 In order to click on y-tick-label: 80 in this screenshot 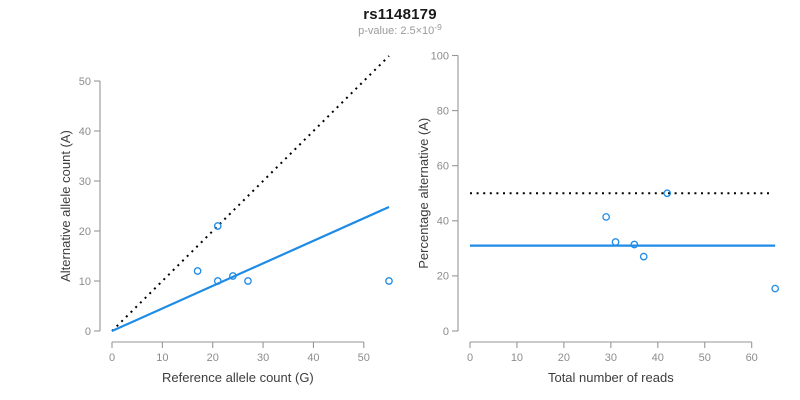, I will do `click(443, 111)`.